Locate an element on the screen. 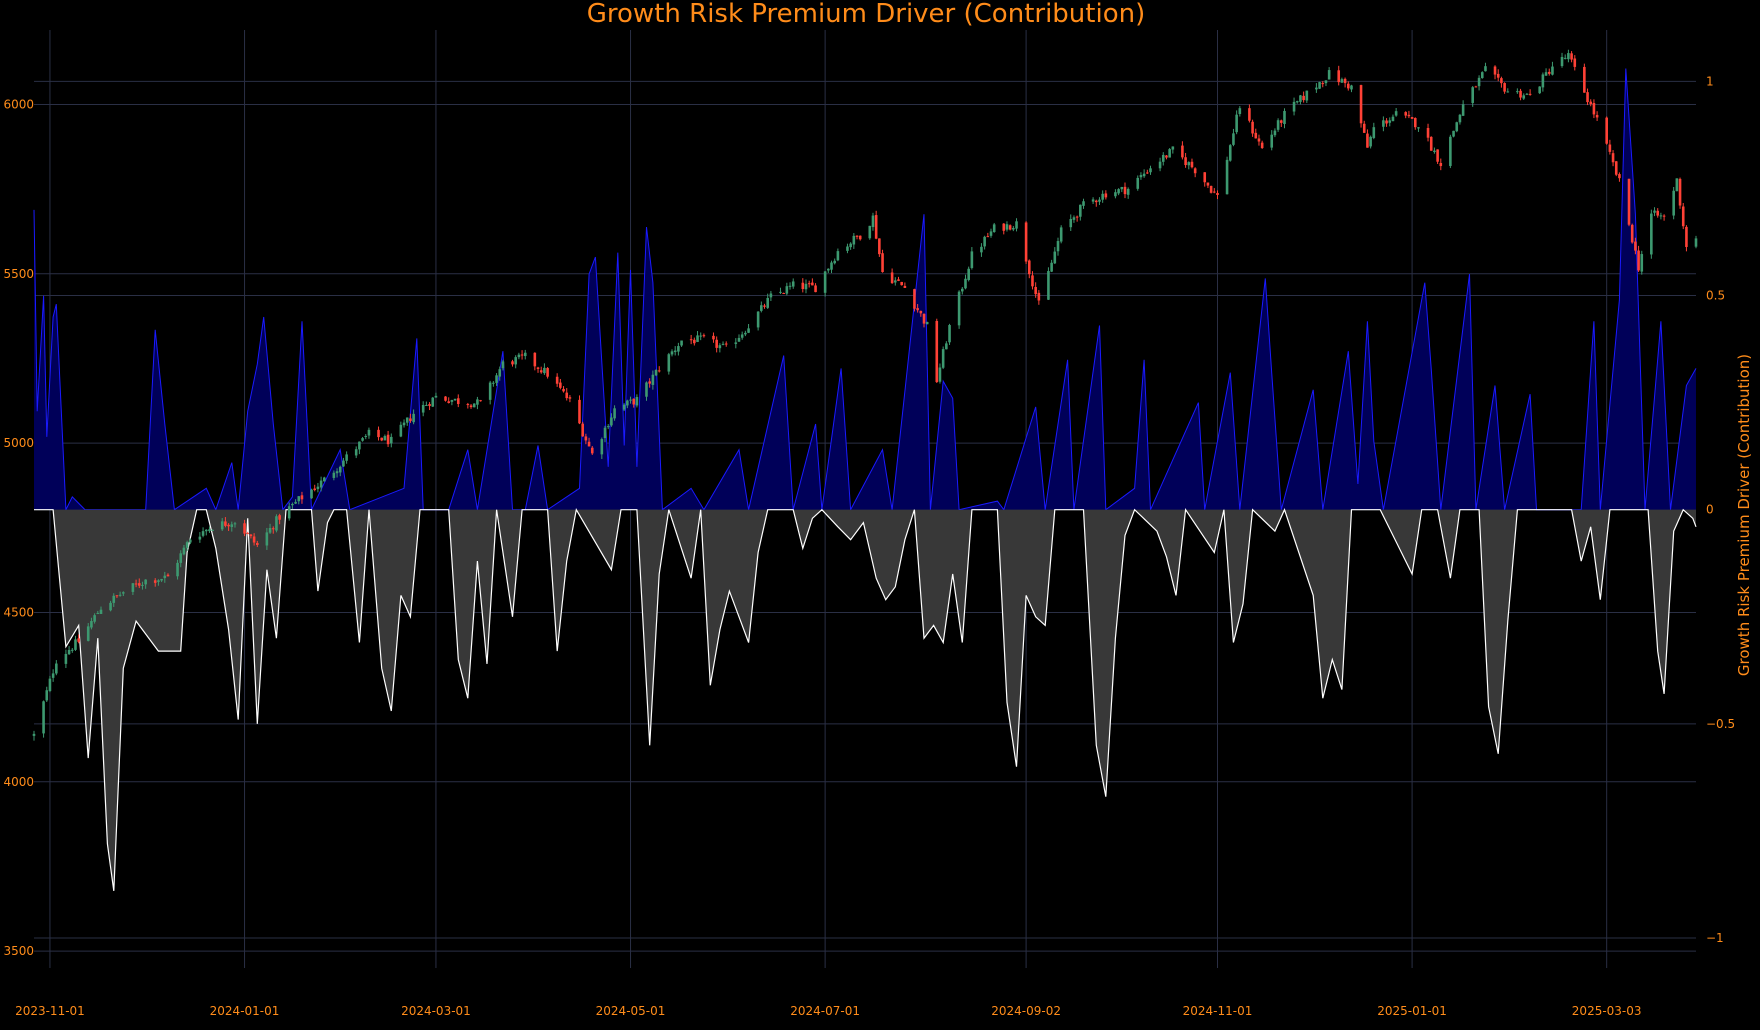  y-right-tick-label: −1 is located at coordinates (1715, 938).